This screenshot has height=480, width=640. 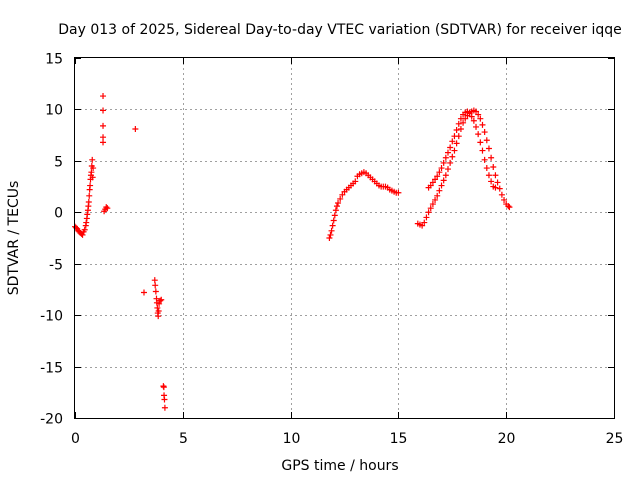 What do you see at coordinates (339, 466) in the screenshot?
I see `x-axis-title: GPS time / hours` at bounding box center [339, 466].